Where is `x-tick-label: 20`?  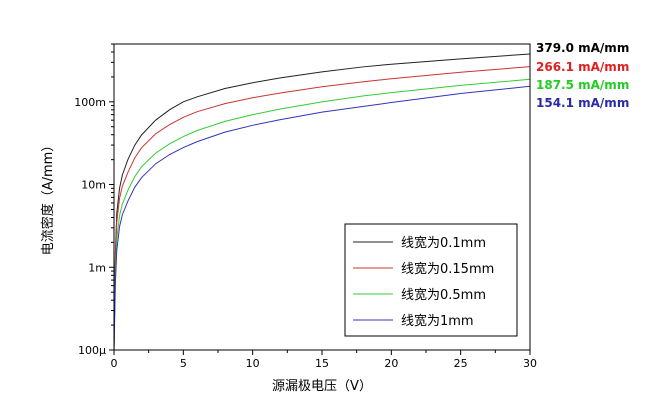
x-tick-label: 20 is located at coordinates (391, 363).